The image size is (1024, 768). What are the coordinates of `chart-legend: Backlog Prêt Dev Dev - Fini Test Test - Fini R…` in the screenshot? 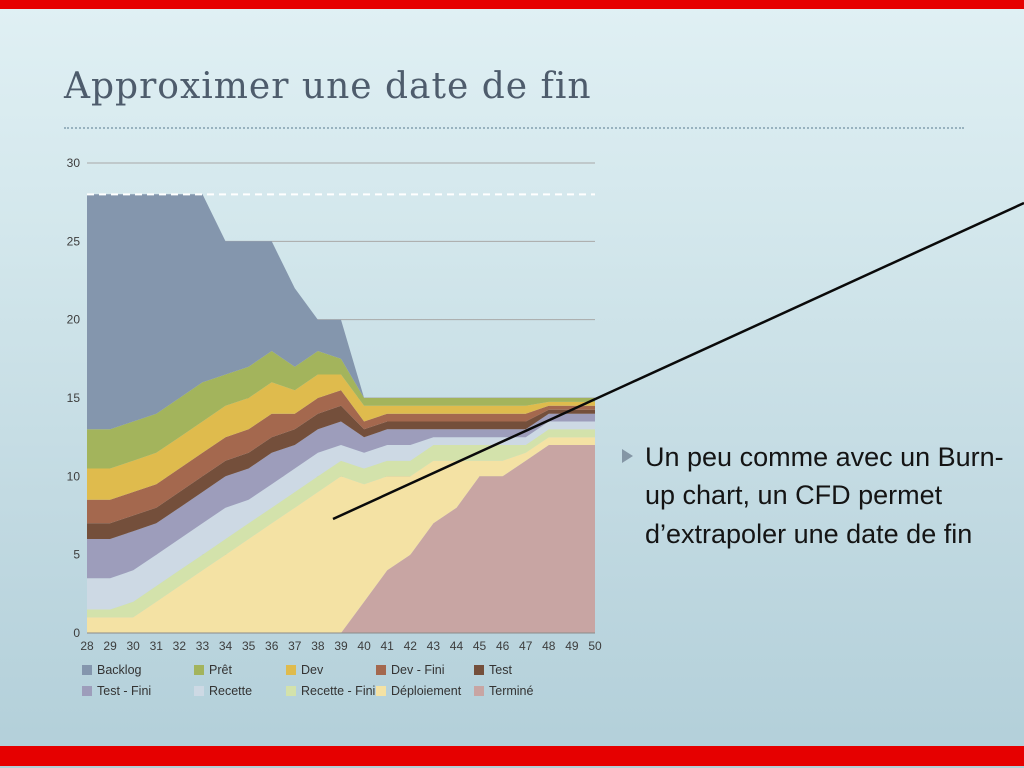 It's located at (335, 680).